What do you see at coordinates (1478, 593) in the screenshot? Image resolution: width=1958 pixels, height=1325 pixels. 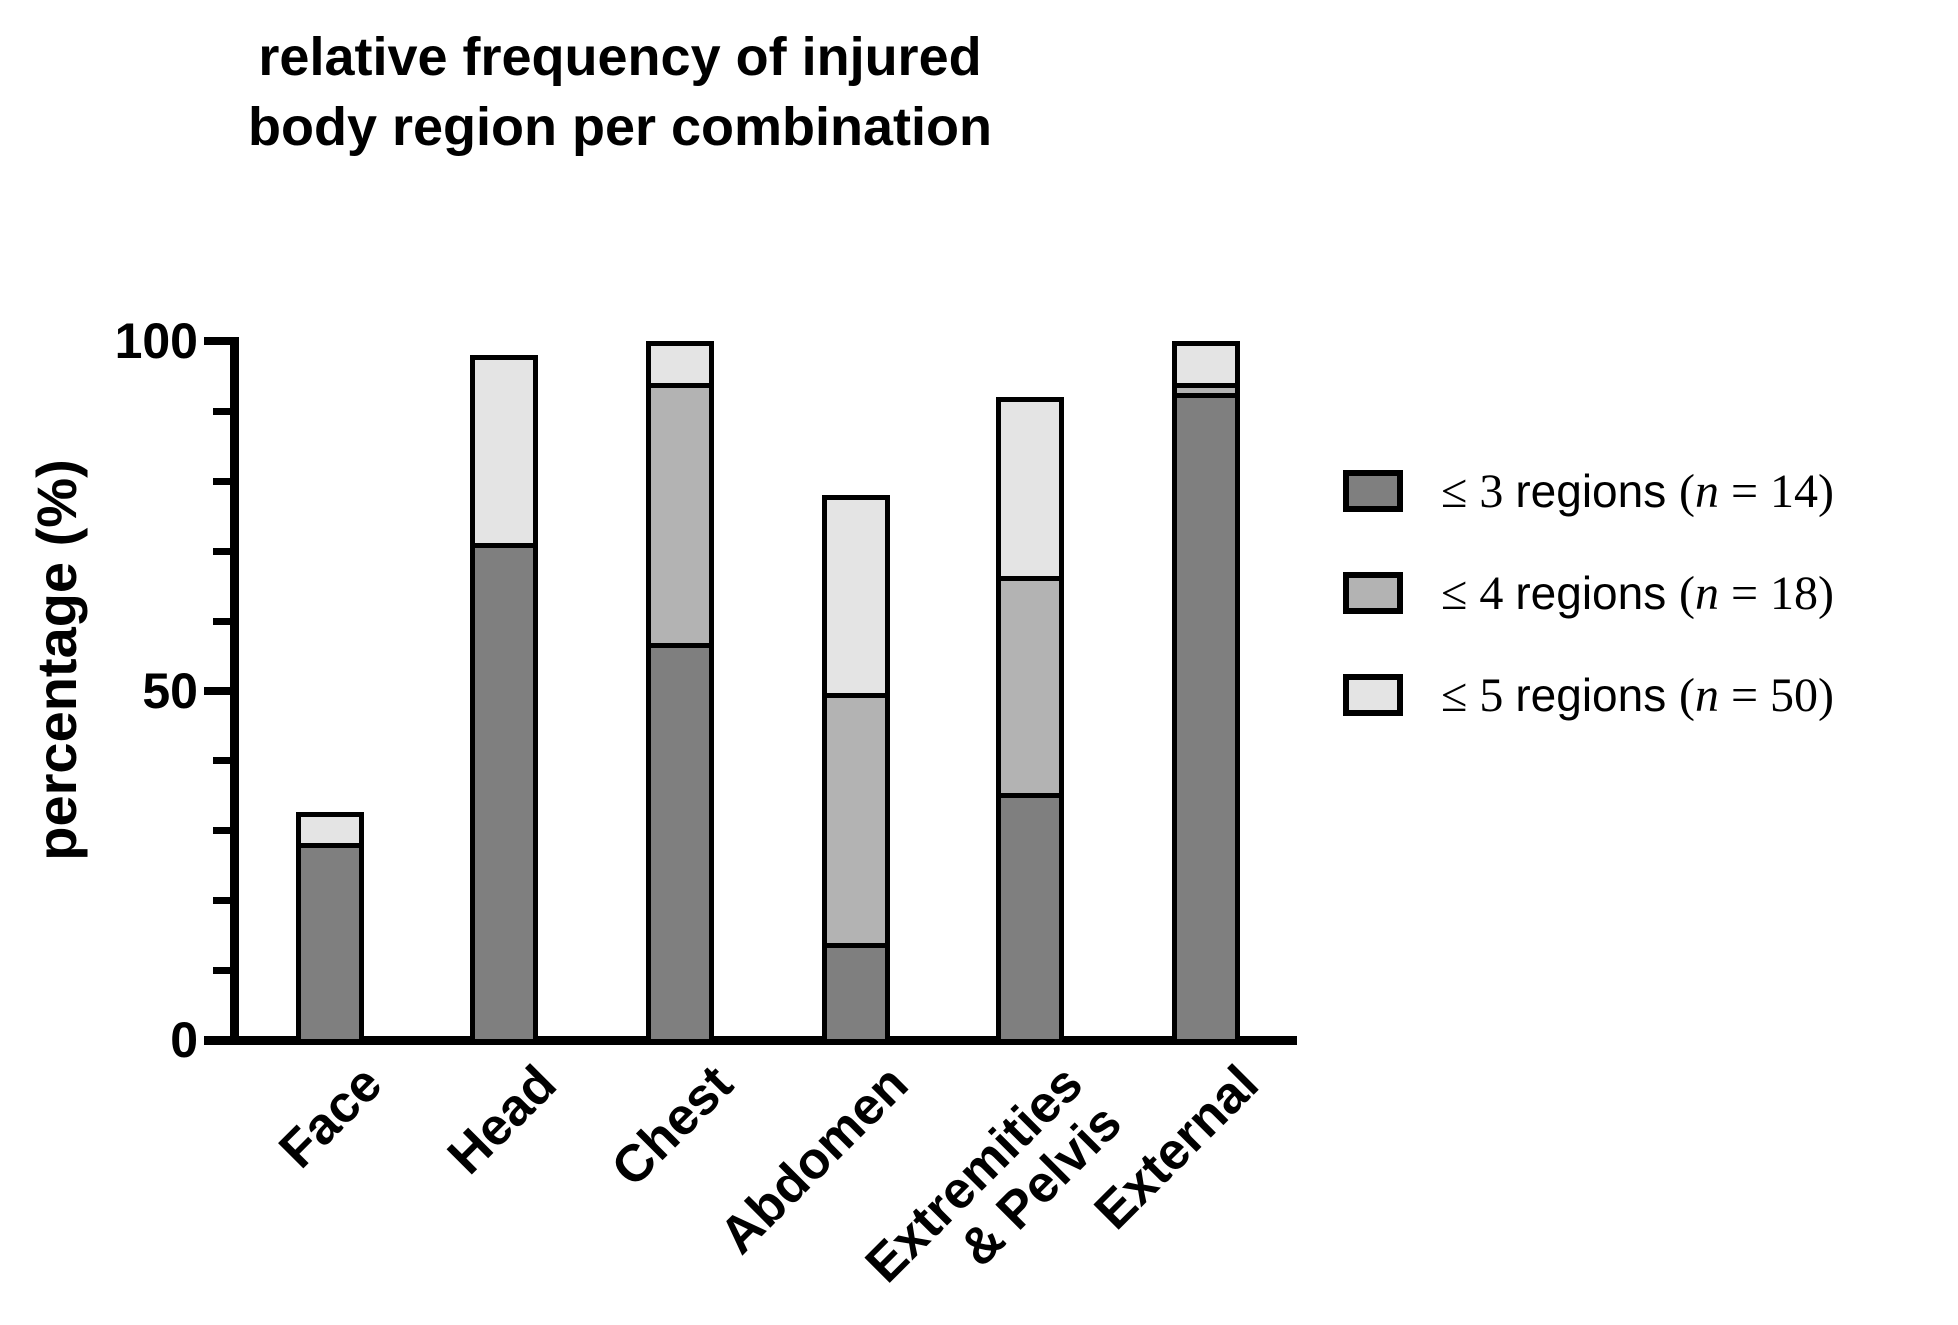 I see `legend-threshold: ≤ 4` at bounding box center [1478, 593].